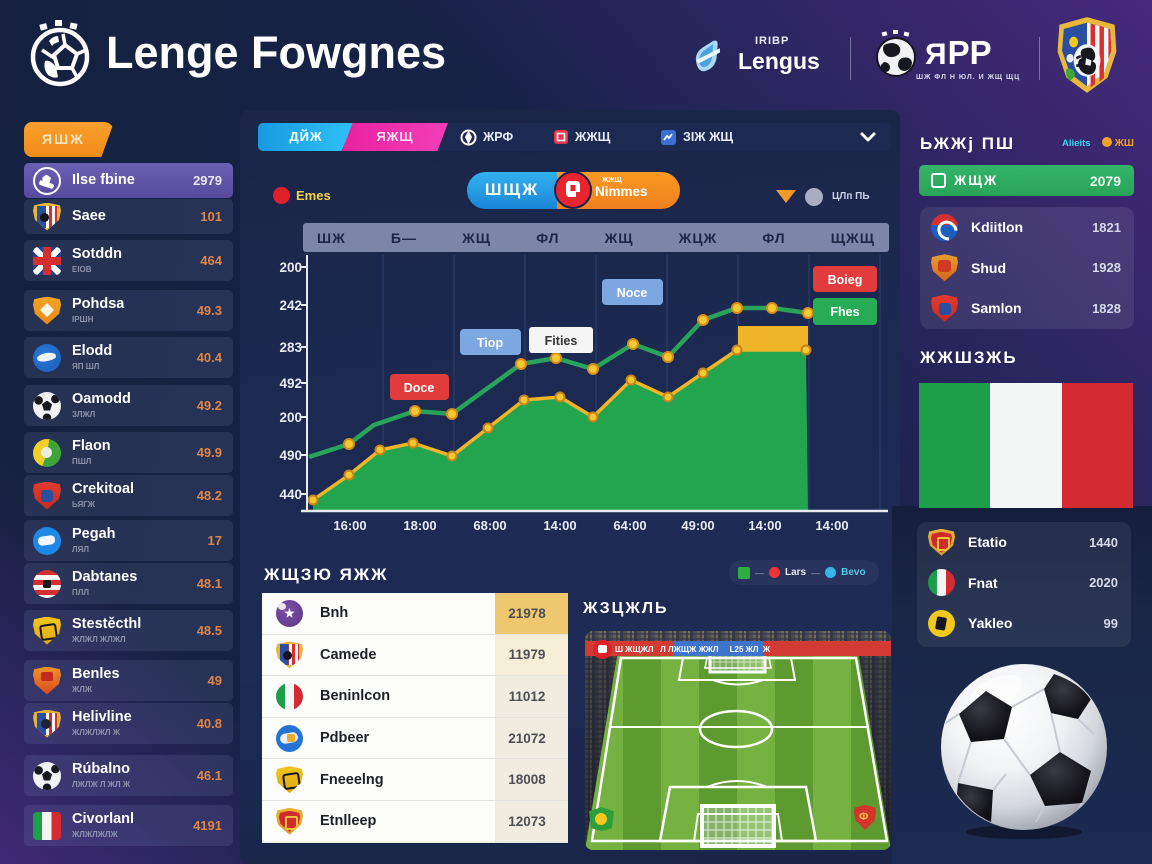 Image resolution: width=1152 pixels, height=864 pixels. I want to click on svg-text: 49:00, so click(697, 525).